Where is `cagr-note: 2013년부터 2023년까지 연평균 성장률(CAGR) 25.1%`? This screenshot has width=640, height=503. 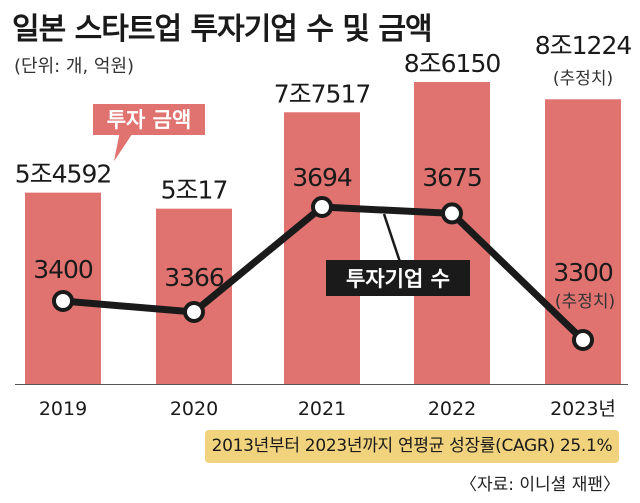
cagr-note: 2013년부터 2023년까지 연평균 성장률(CAGR) 25.1% is located at coordinates (412, 446).